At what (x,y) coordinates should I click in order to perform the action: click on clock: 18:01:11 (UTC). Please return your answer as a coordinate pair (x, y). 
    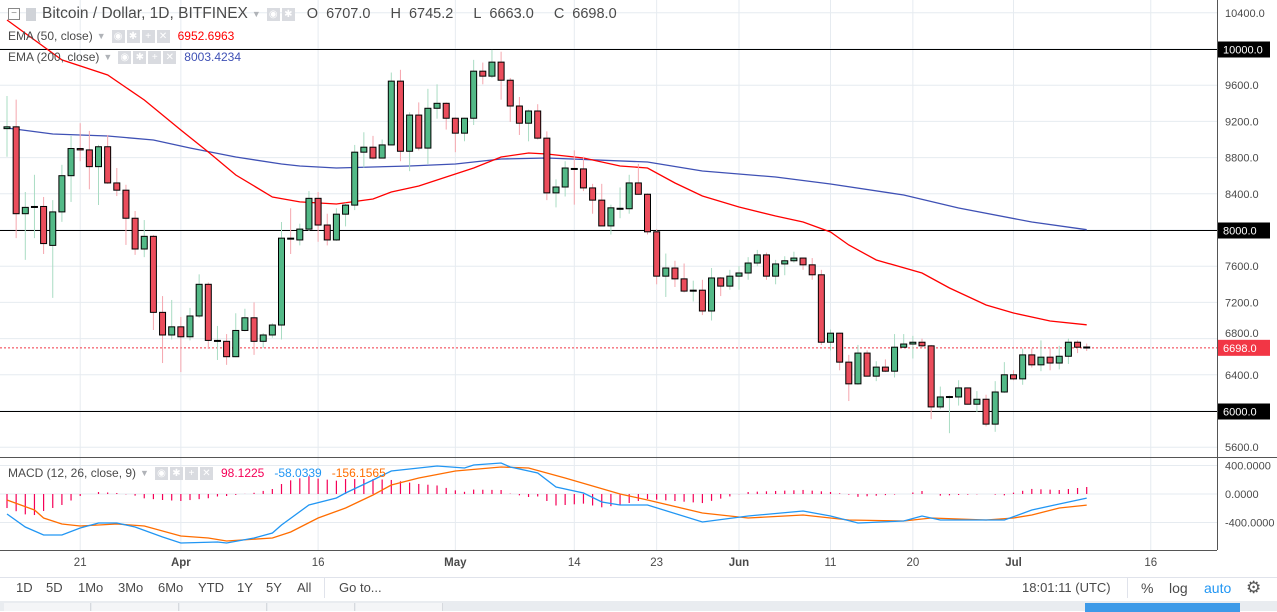
    Looking at the image, I should click on (1066, 587).